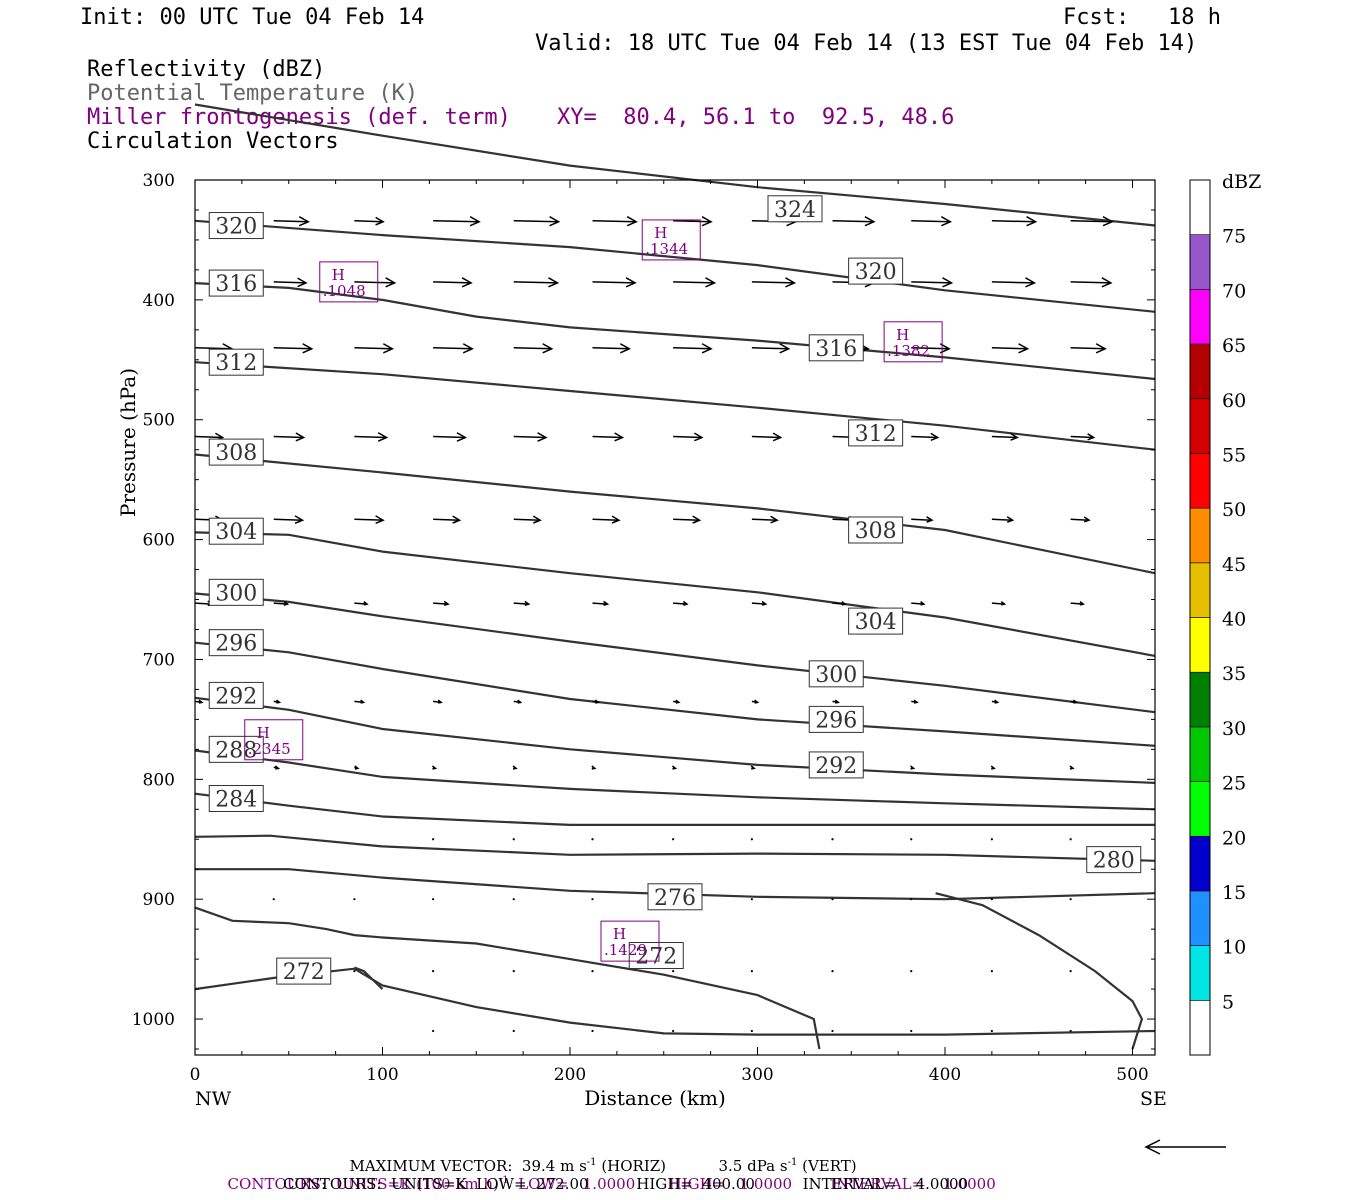 The width and height of the screenshot is (1350, 1200). Describe the element at coordinates (1234, 784) in the screenshot. I see `colorbar-label: 25` at that location.